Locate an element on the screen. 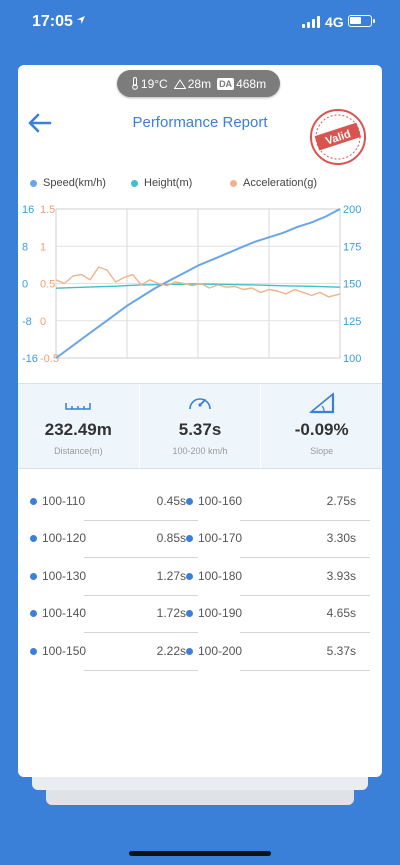 The height and width of the screenshot is (865, 400). slope-icon is located at coordinates (321, 403).